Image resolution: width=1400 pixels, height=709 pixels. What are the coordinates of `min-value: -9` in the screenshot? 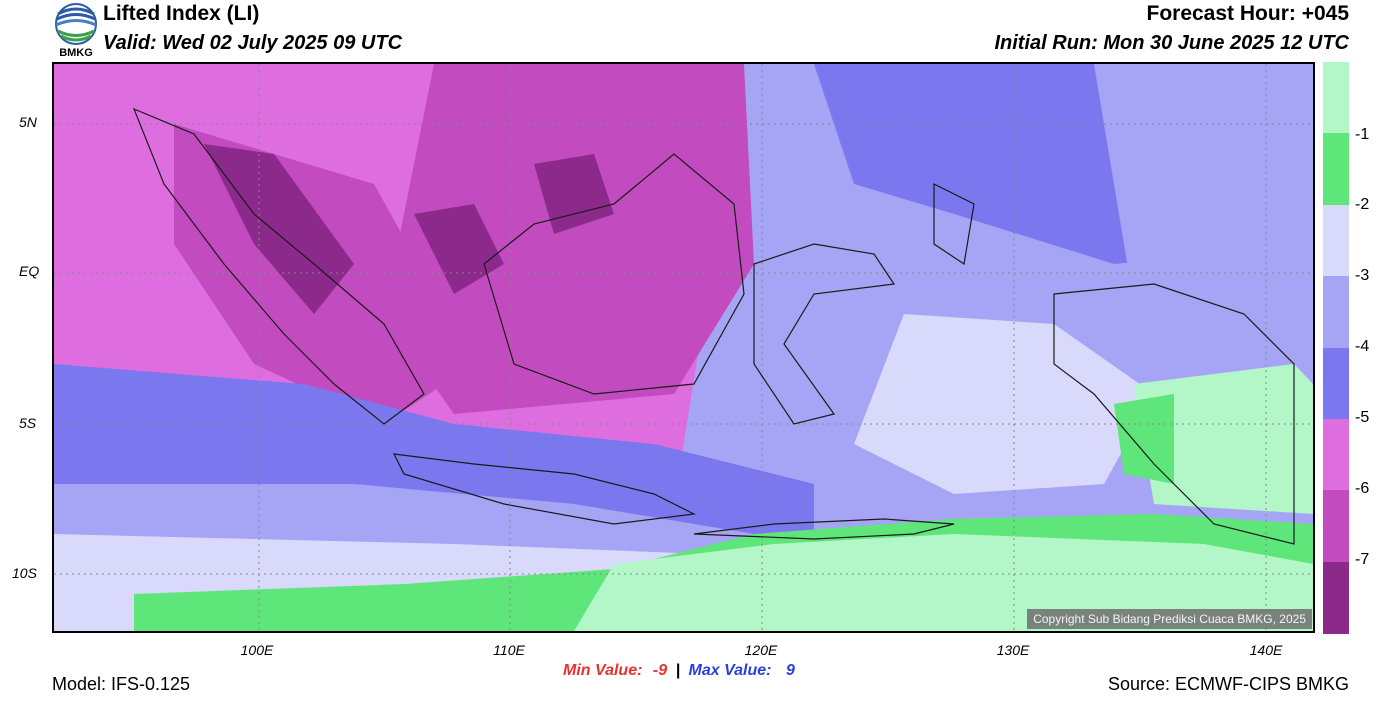 It's located at (660, 670).